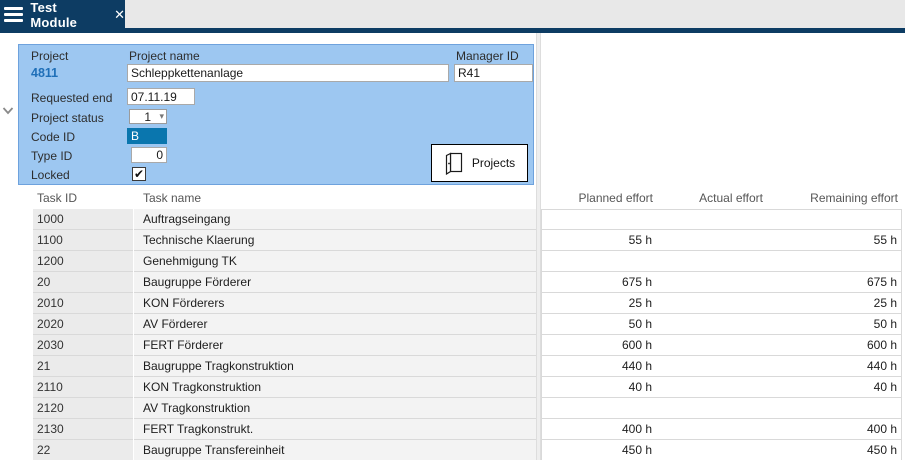 The width and height of the screenshot is (905, 460). Describe the element at coordinates (493, 163) in the screenshot. I see `projects-button-label: Projects` at that location.